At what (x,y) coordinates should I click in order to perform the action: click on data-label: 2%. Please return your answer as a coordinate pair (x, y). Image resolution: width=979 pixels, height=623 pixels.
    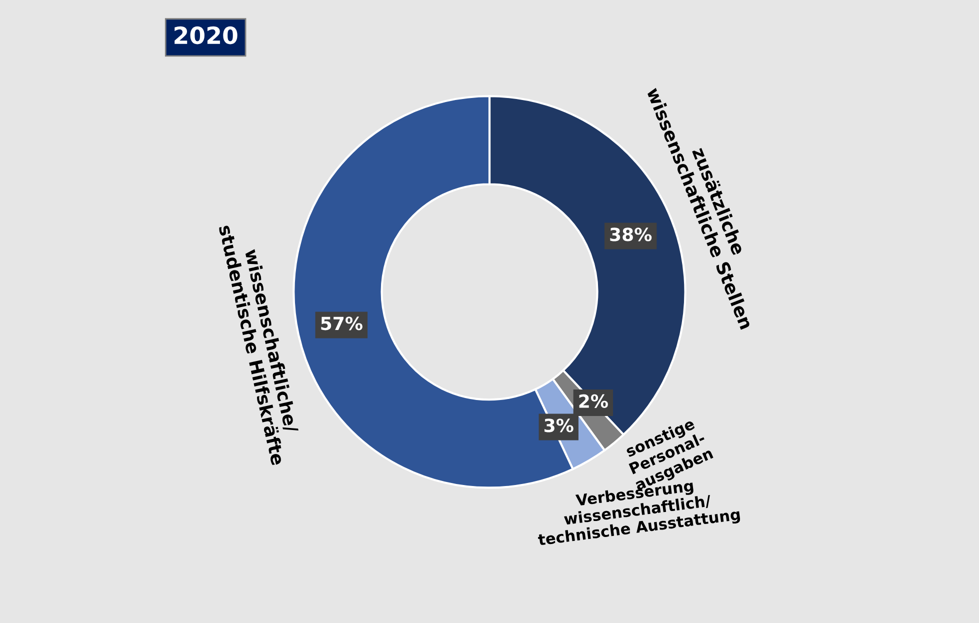
    Looking at the image, I should click on (593, 401).